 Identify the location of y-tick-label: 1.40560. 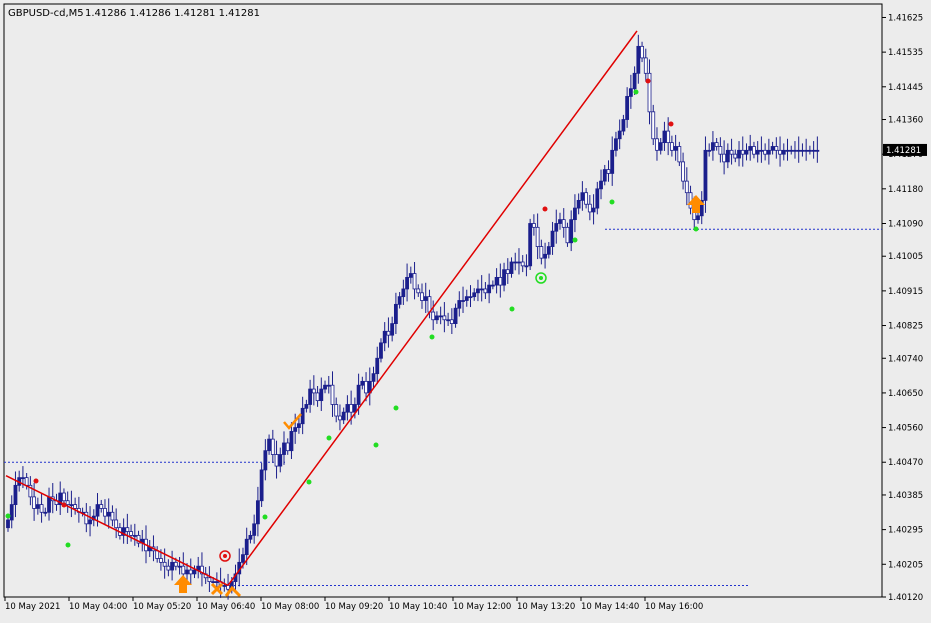
(905, 429).